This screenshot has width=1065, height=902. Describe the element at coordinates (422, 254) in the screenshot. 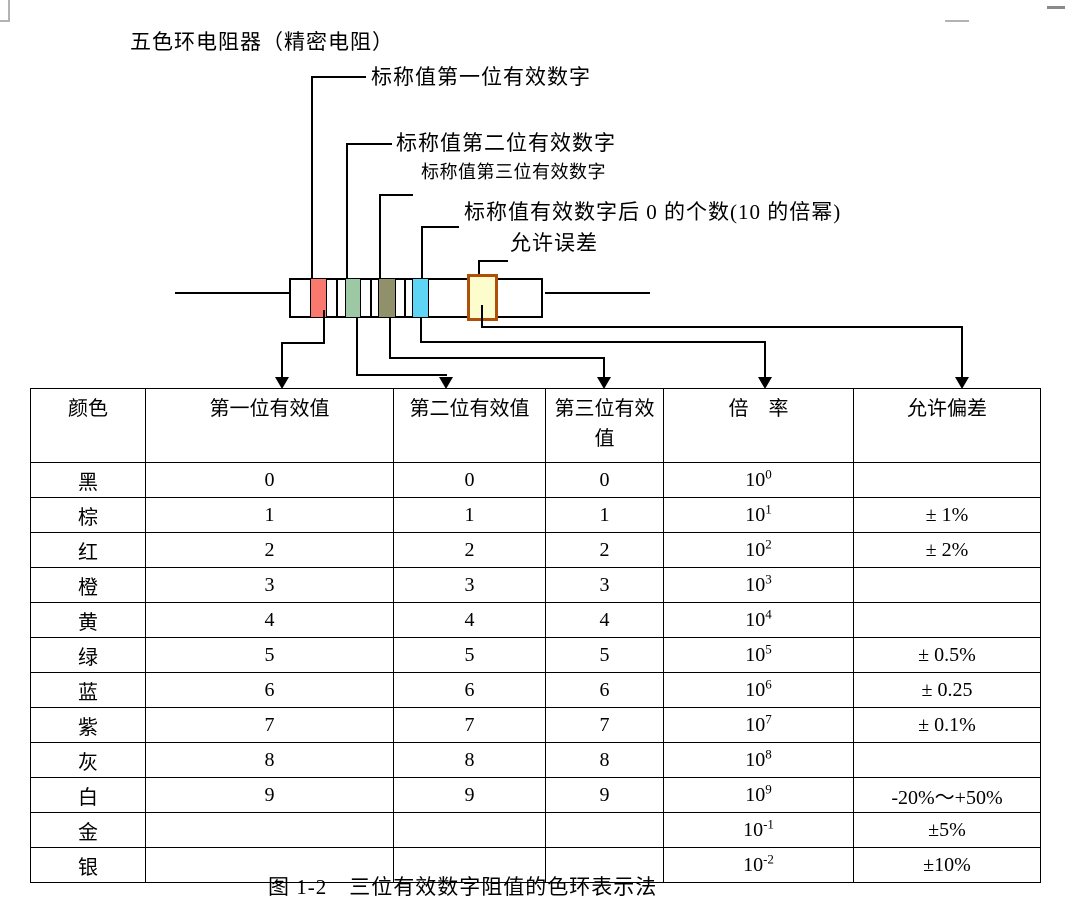

I see `connector-multiplier-top-vertical` at that location.